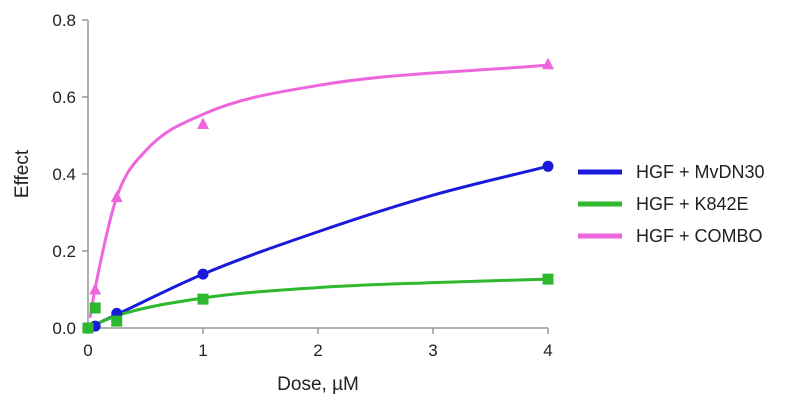 This screenshot has width=811, height=403. What do you see at coordinates (547, 350) in the screenshot?
I see `x-tick-label: 4` at bounding box center [547, 350].